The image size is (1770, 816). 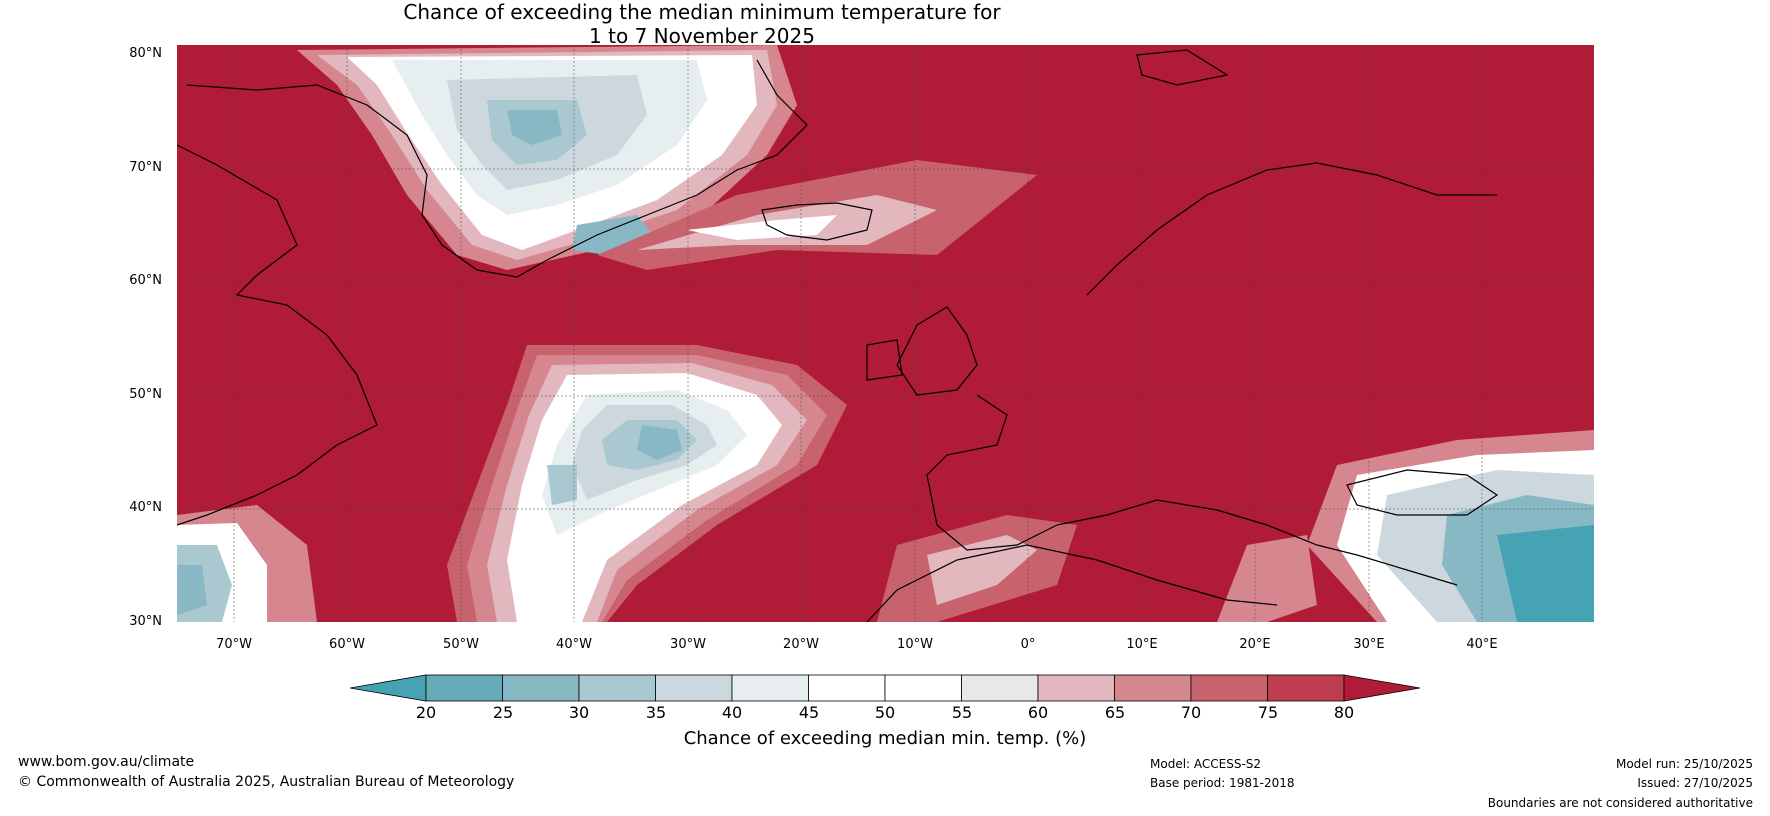 What do you see at coordinates (145, 53) in the screenshot?
I see `lat-label-80n: 80°N` at bounding box center [145, 53].